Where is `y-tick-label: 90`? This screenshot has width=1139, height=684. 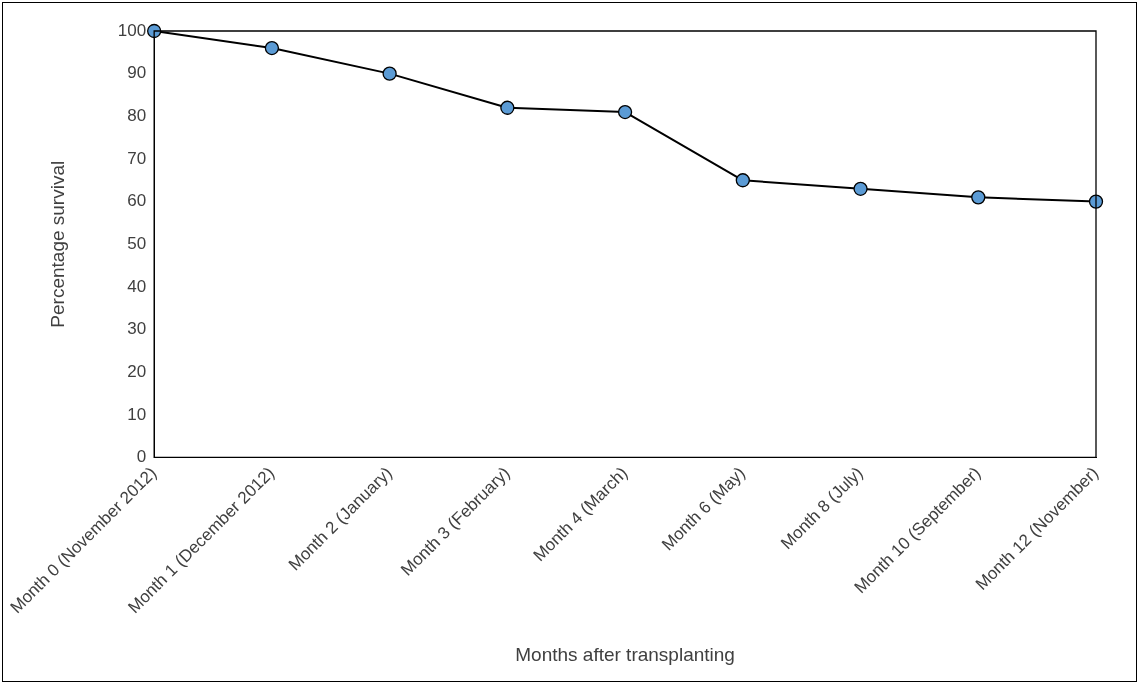 y-tick-label: 90 is located at coordinates (137, 73).